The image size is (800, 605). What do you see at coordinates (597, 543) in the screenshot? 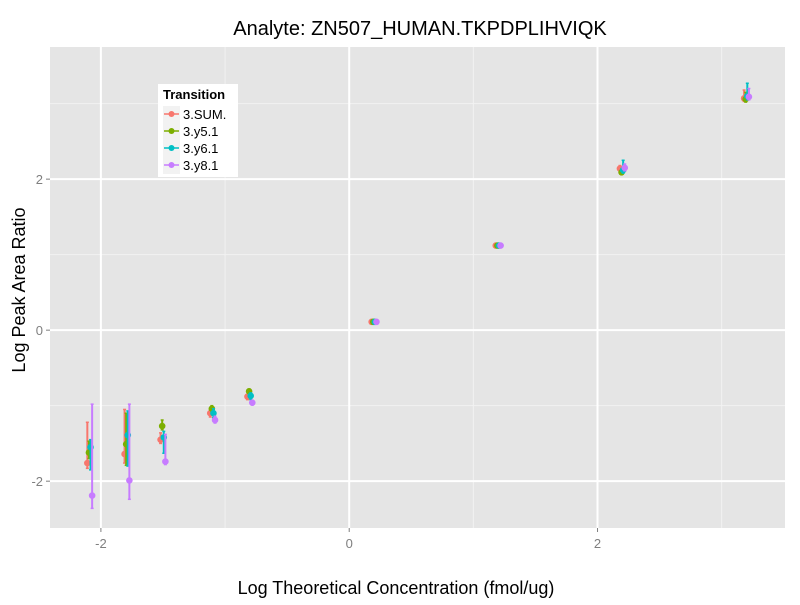
I see `x-tick-label: 2` at bounding box center [597, 543].